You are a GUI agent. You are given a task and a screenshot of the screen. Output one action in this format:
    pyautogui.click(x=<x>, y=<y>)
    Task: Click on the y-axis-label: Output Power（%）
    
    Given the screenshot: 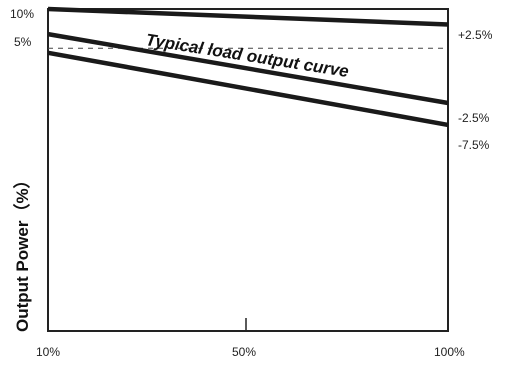 What is the action you would take?
    pyautogui.click(x=22, y=251)
    